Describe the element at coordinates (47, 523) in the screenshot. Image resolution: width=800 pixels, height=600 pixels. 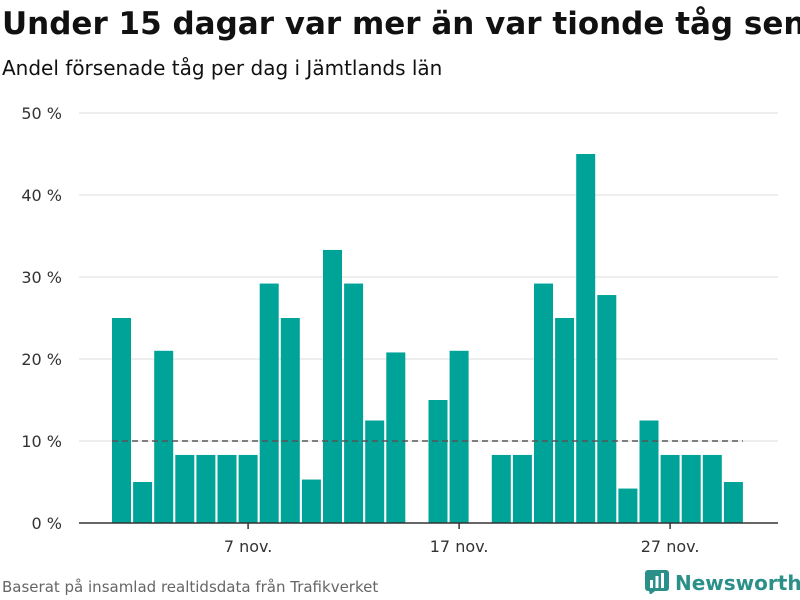
I see `y-tick-label: 0 %` at that location.